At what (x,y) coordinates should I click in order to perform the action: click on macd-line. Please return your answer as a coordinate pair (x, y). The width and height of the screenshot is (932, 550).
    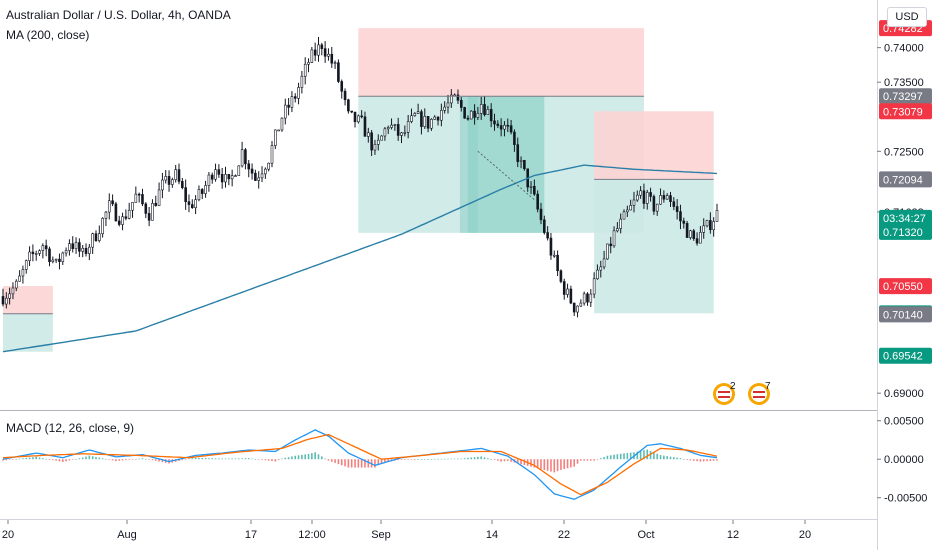
    Looking at the image, I should click on (360, 464).